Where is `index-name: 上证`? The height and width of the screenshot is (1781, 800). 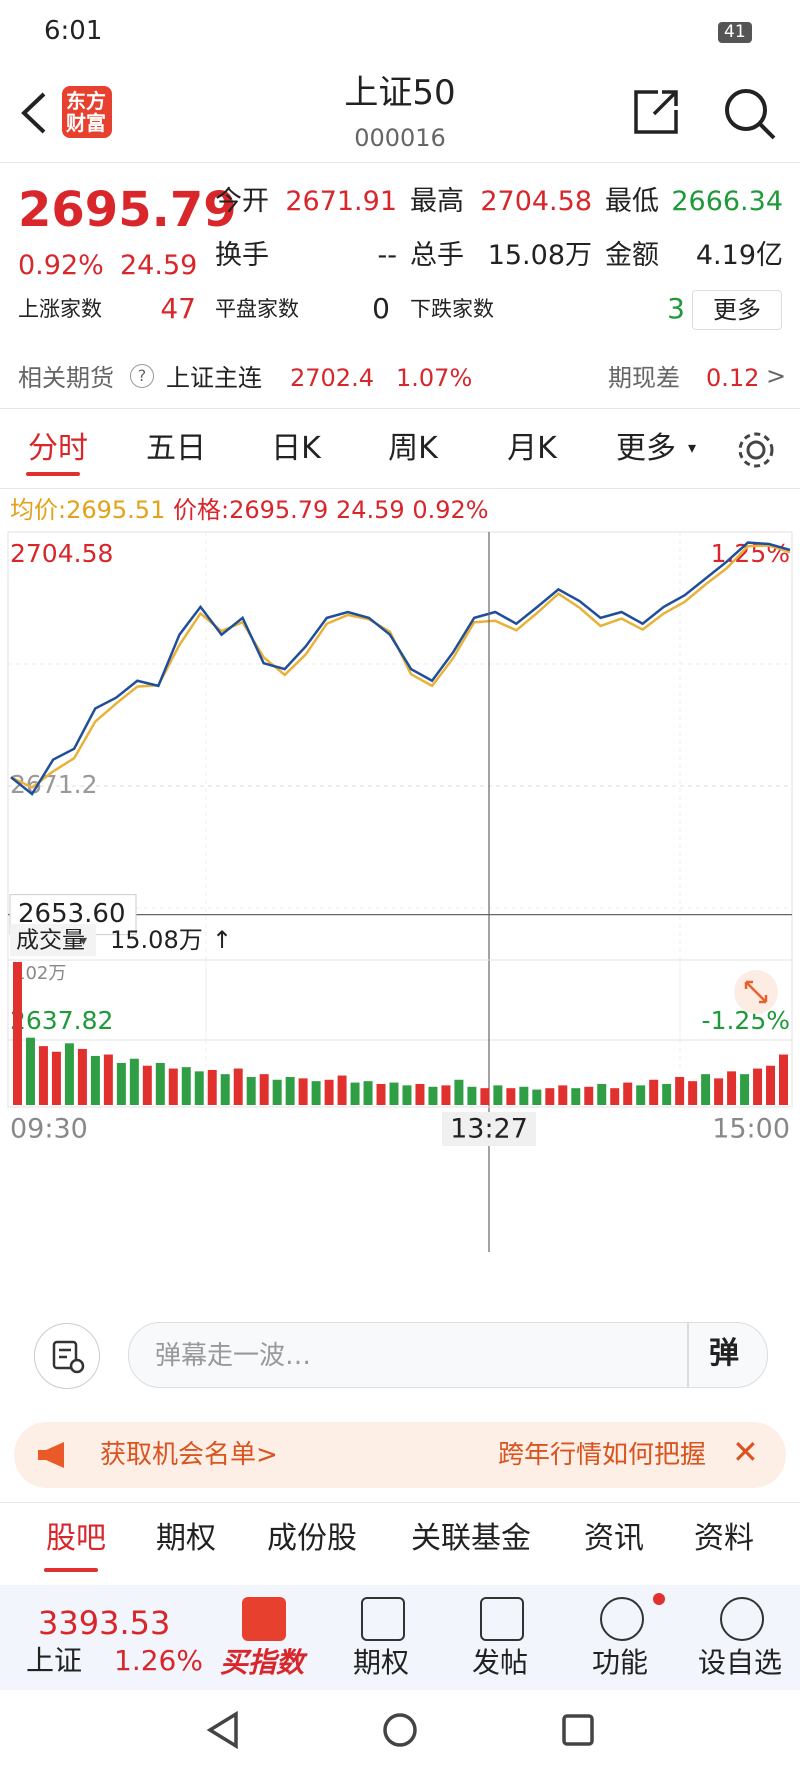 index-name: 上证 is located at coordinates (54, 1660).